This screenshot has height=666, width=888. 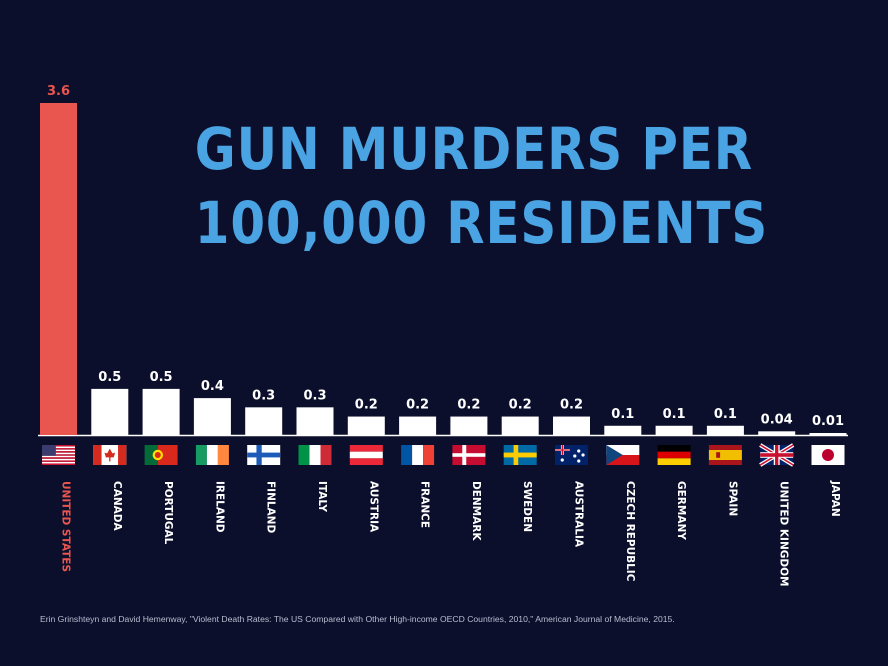 I want to click on es-flag, so click(x=725, y=455).